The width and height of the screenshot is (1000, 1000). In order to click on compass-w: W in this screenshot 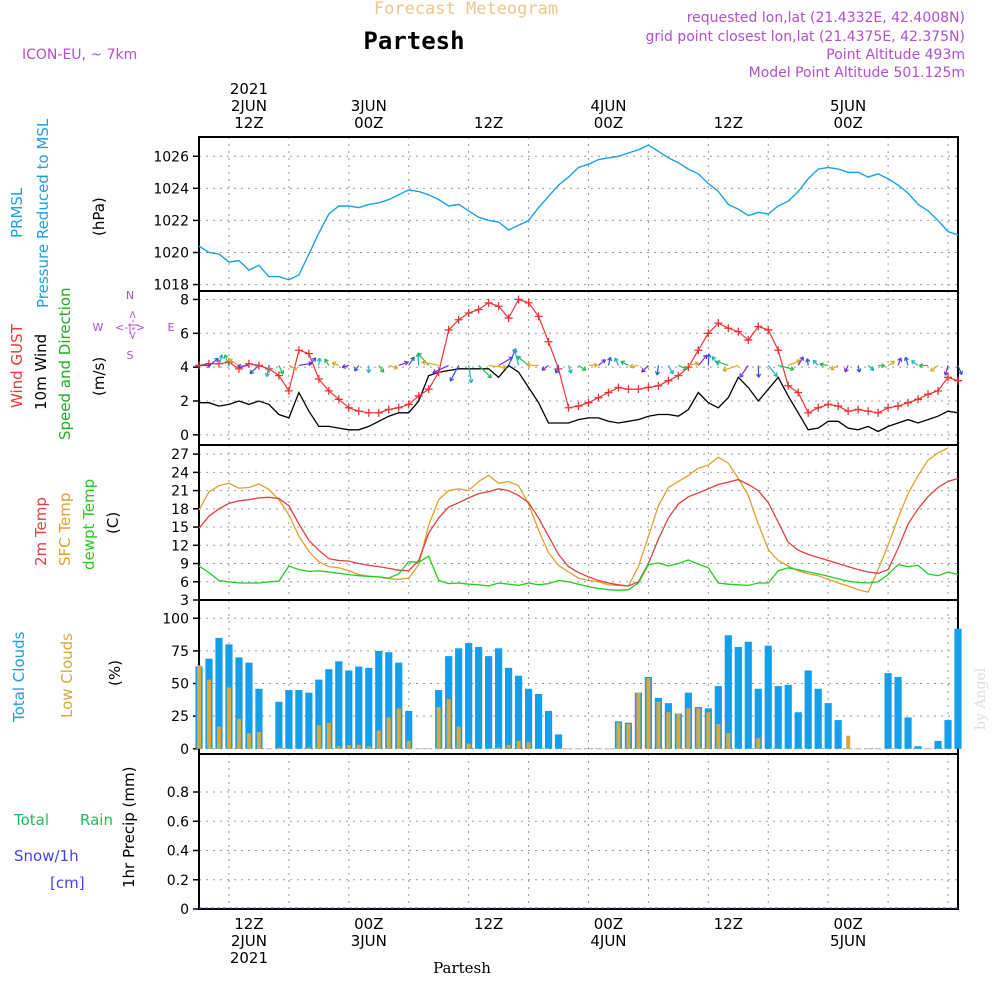, I will do `click(98, 327)`.